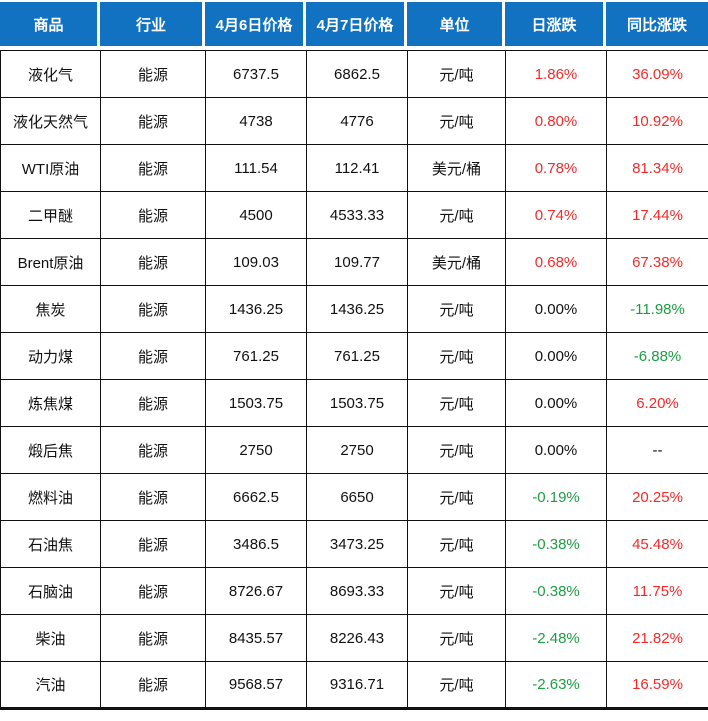 This screenshot has height=721, width=708. Describe the element at coordinates (256, 262) in the screenshot. I see `cell-price-apr6: 109.03` at that location.